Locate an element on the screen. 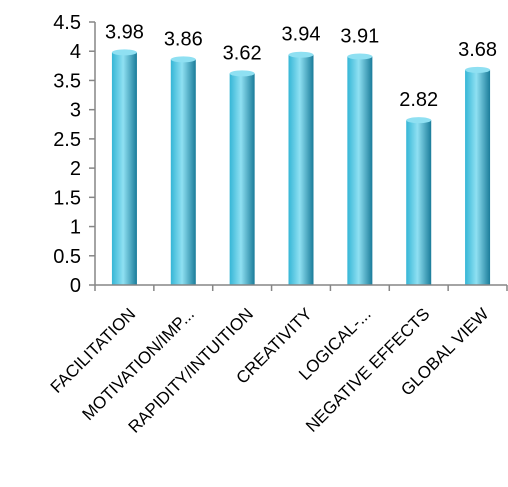 Image resolution: width=508 pixels, height=487 pixels. y-tick-label: 1 is located at coordinates (75, 228).